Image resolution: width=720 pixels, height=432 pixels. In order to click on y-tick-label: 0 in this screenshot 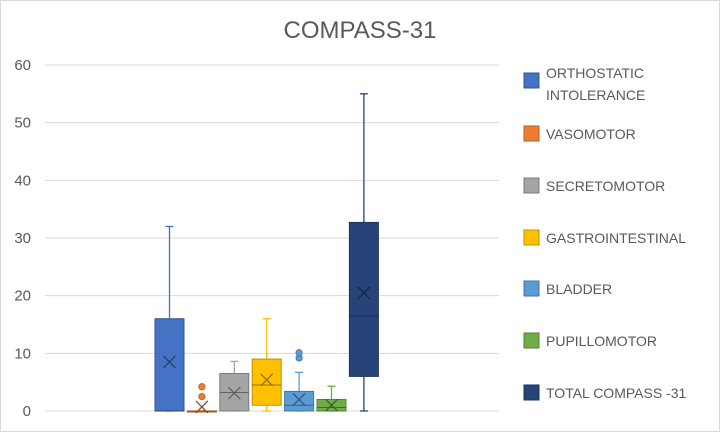, I will do `click(27, 411)`.